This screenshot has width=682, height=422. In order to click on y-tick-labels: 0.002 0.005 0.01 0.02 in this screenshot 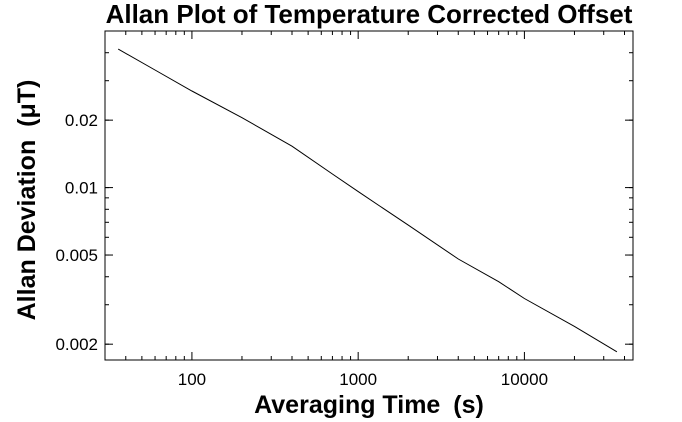, I will do `click(76, 232)`.